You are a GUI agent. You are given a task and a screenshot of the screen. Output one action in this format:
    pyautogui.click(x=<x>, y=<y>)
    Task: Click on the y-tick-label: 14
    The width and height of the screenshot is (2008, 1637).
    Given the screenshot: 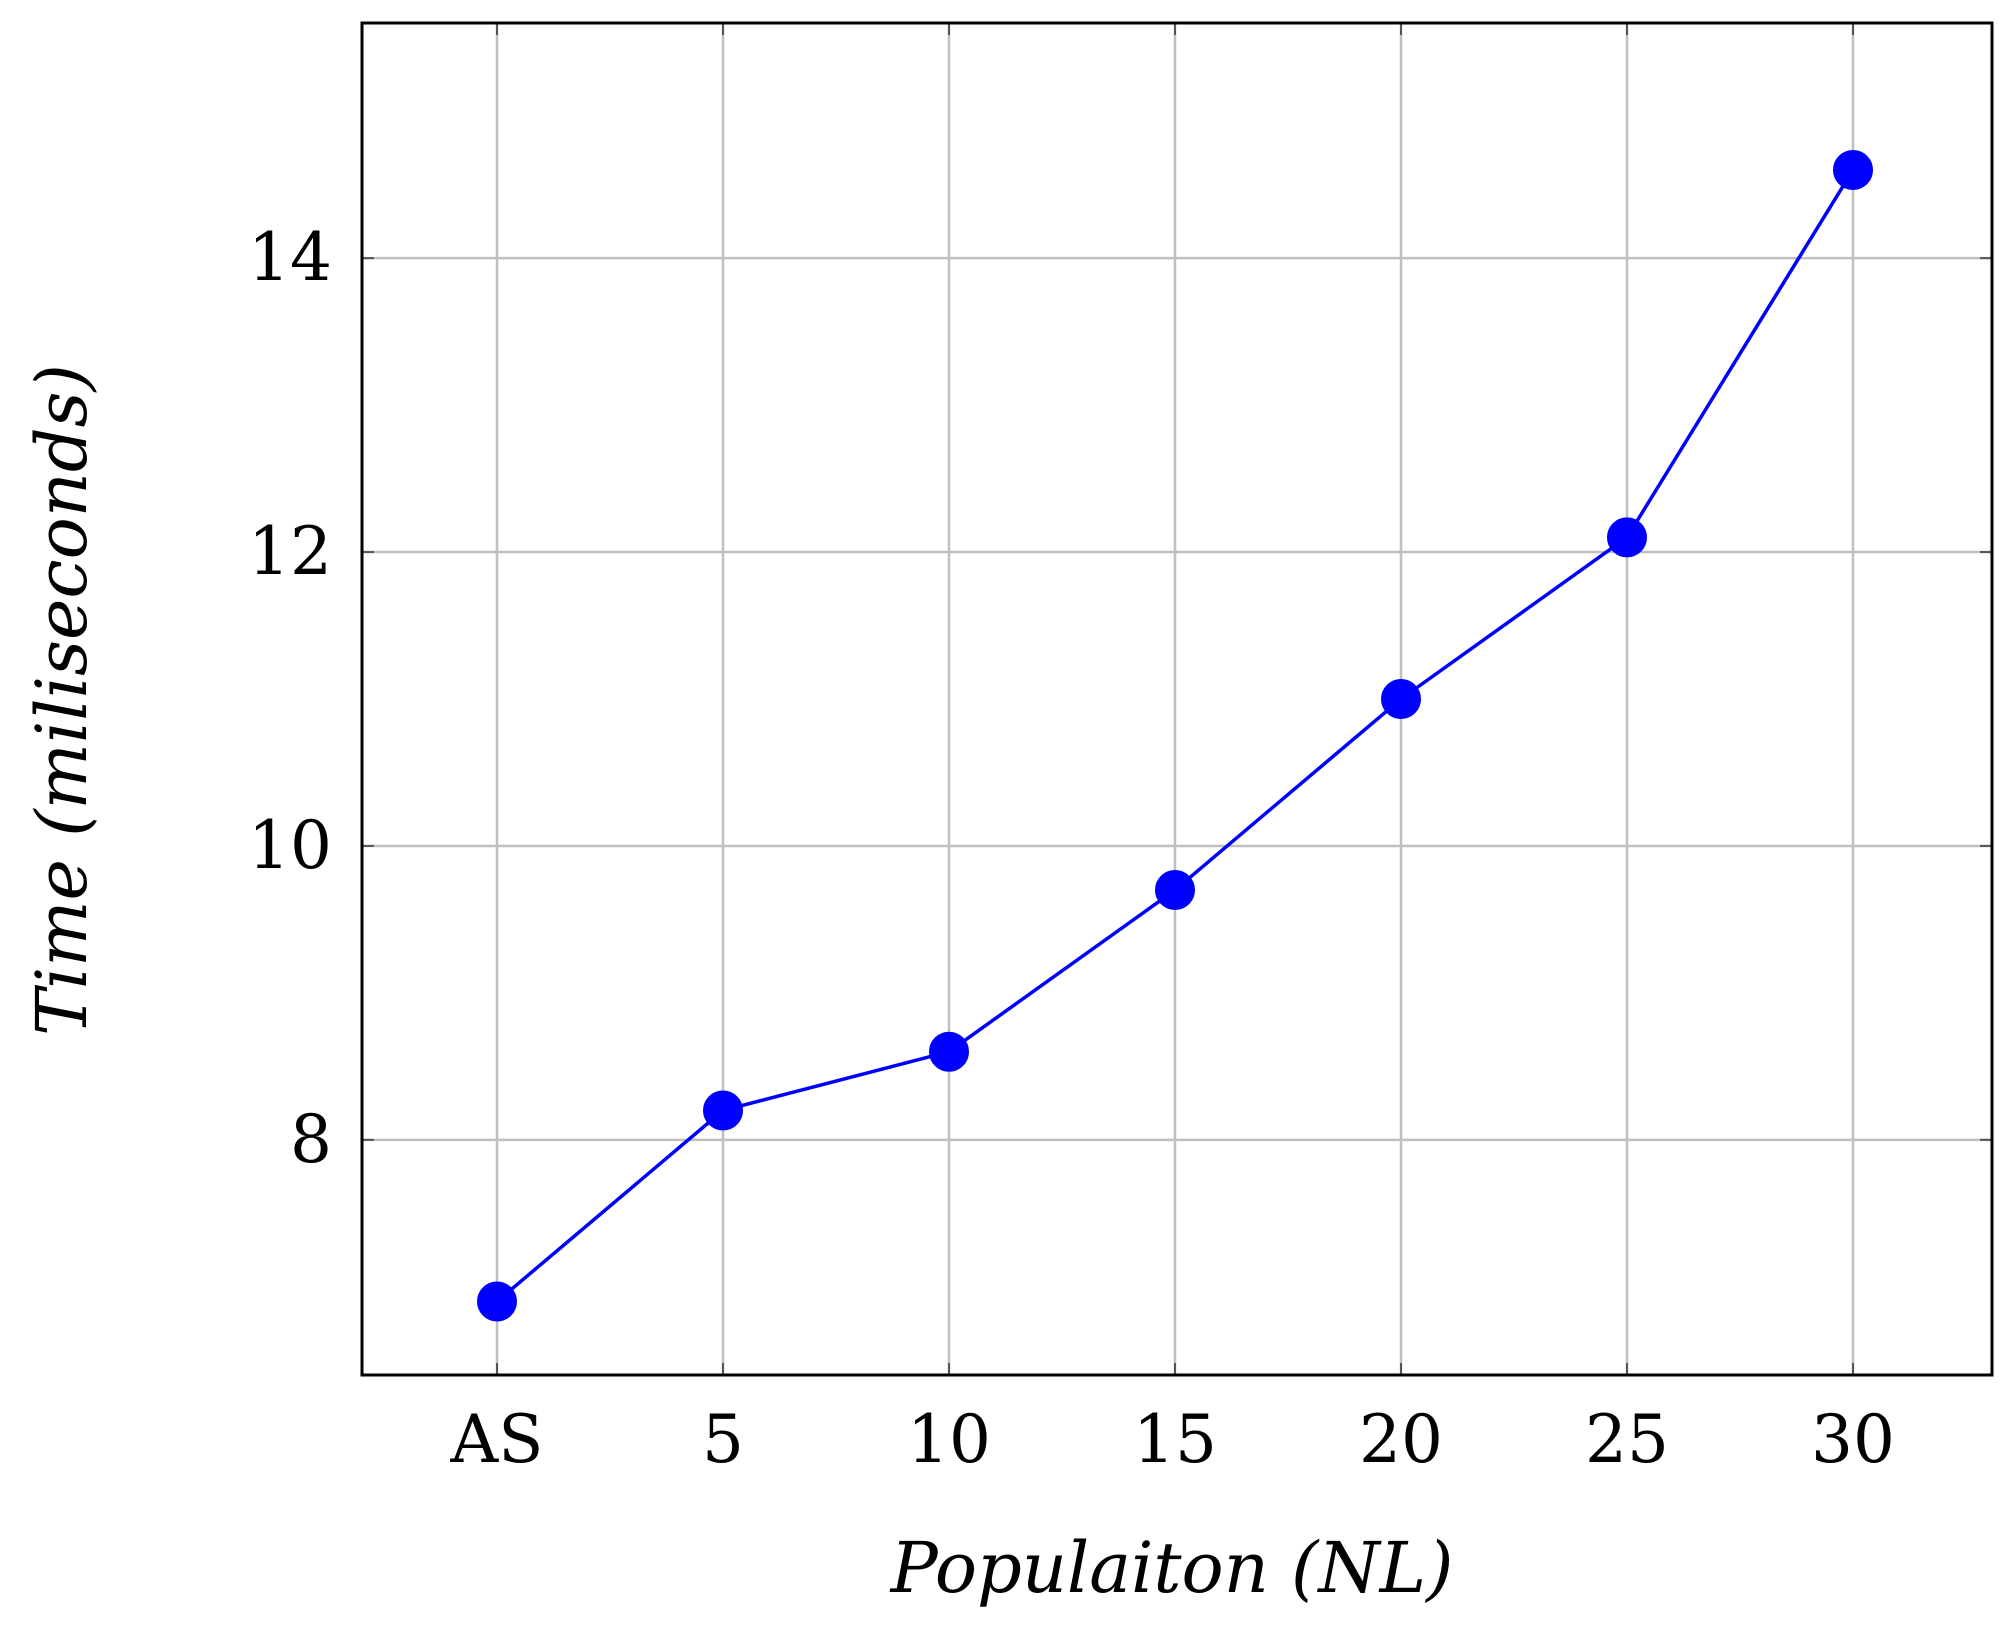 What is the action you would take?
    pyautogui.click(x=290, y=257)
    